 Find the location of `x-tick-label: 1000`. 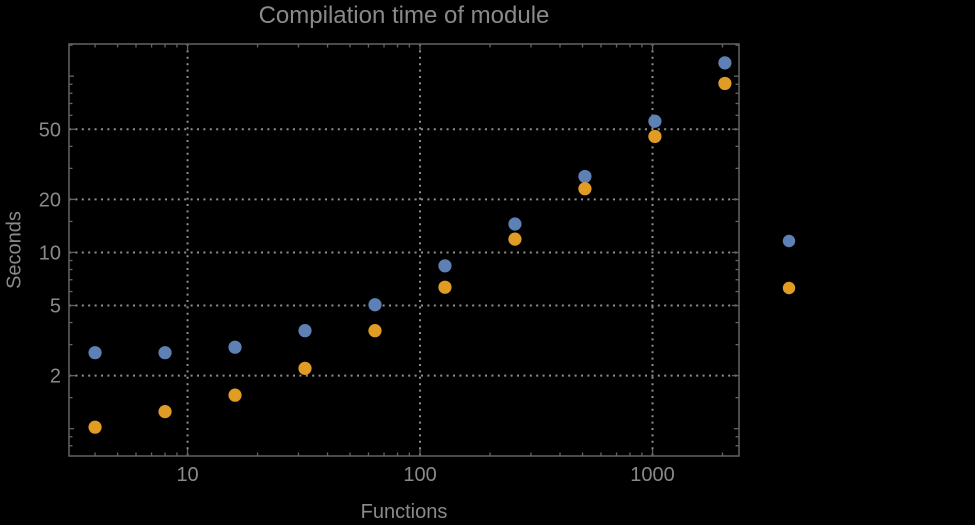

x-tick-label: 1000 is located at coordinates (652, 475).